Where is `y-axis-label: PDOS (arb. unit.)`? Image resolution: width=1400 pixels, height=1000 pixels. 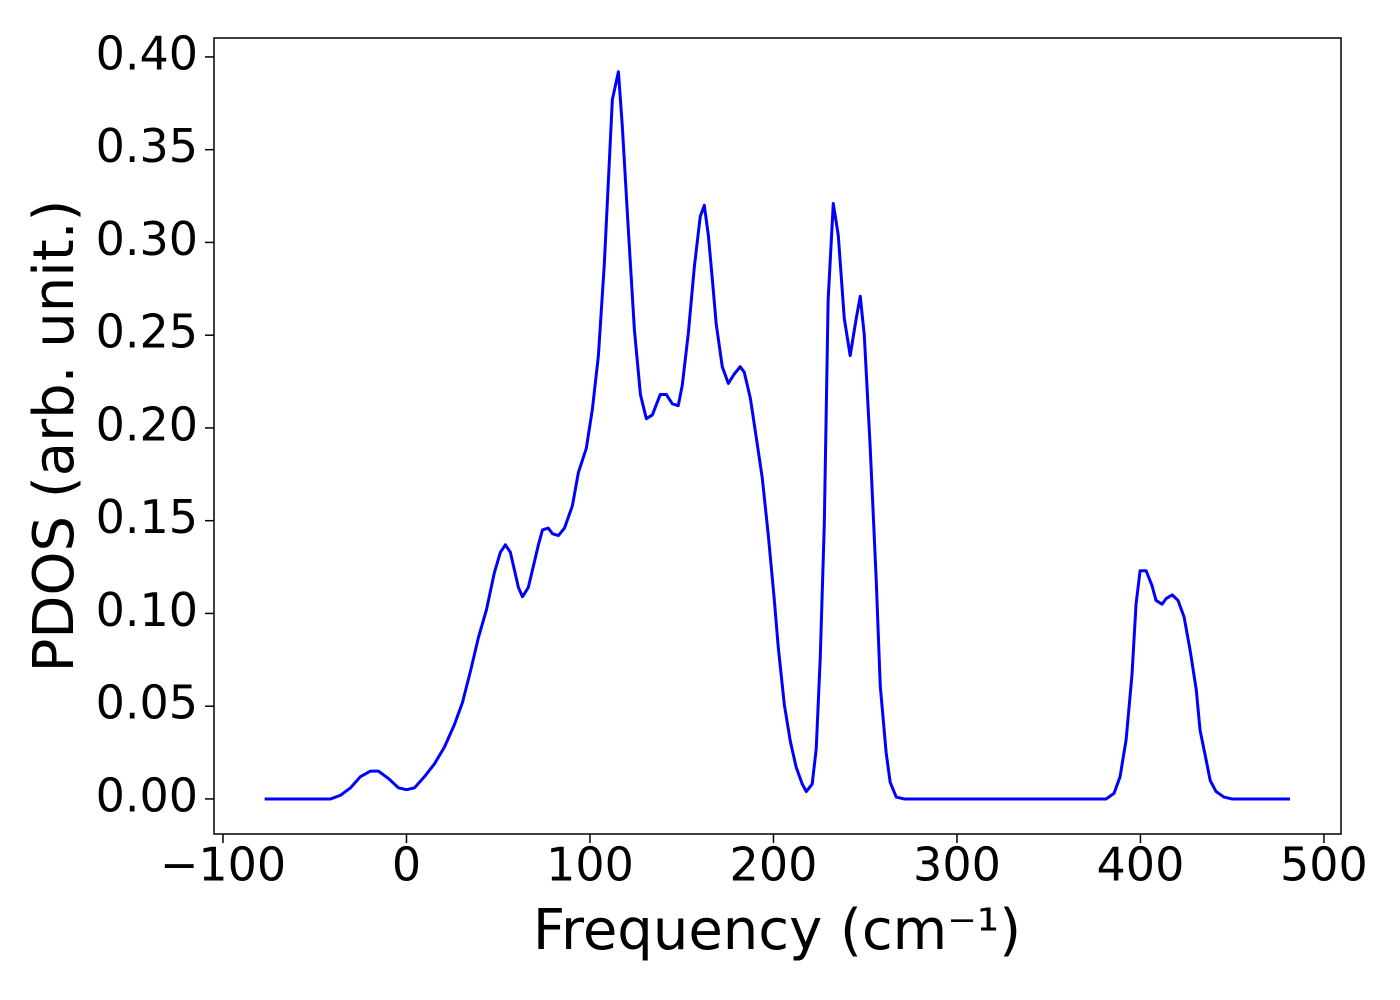
y-axis-label: PDOS (arb. unit.) is located at coordinates (54, 436).